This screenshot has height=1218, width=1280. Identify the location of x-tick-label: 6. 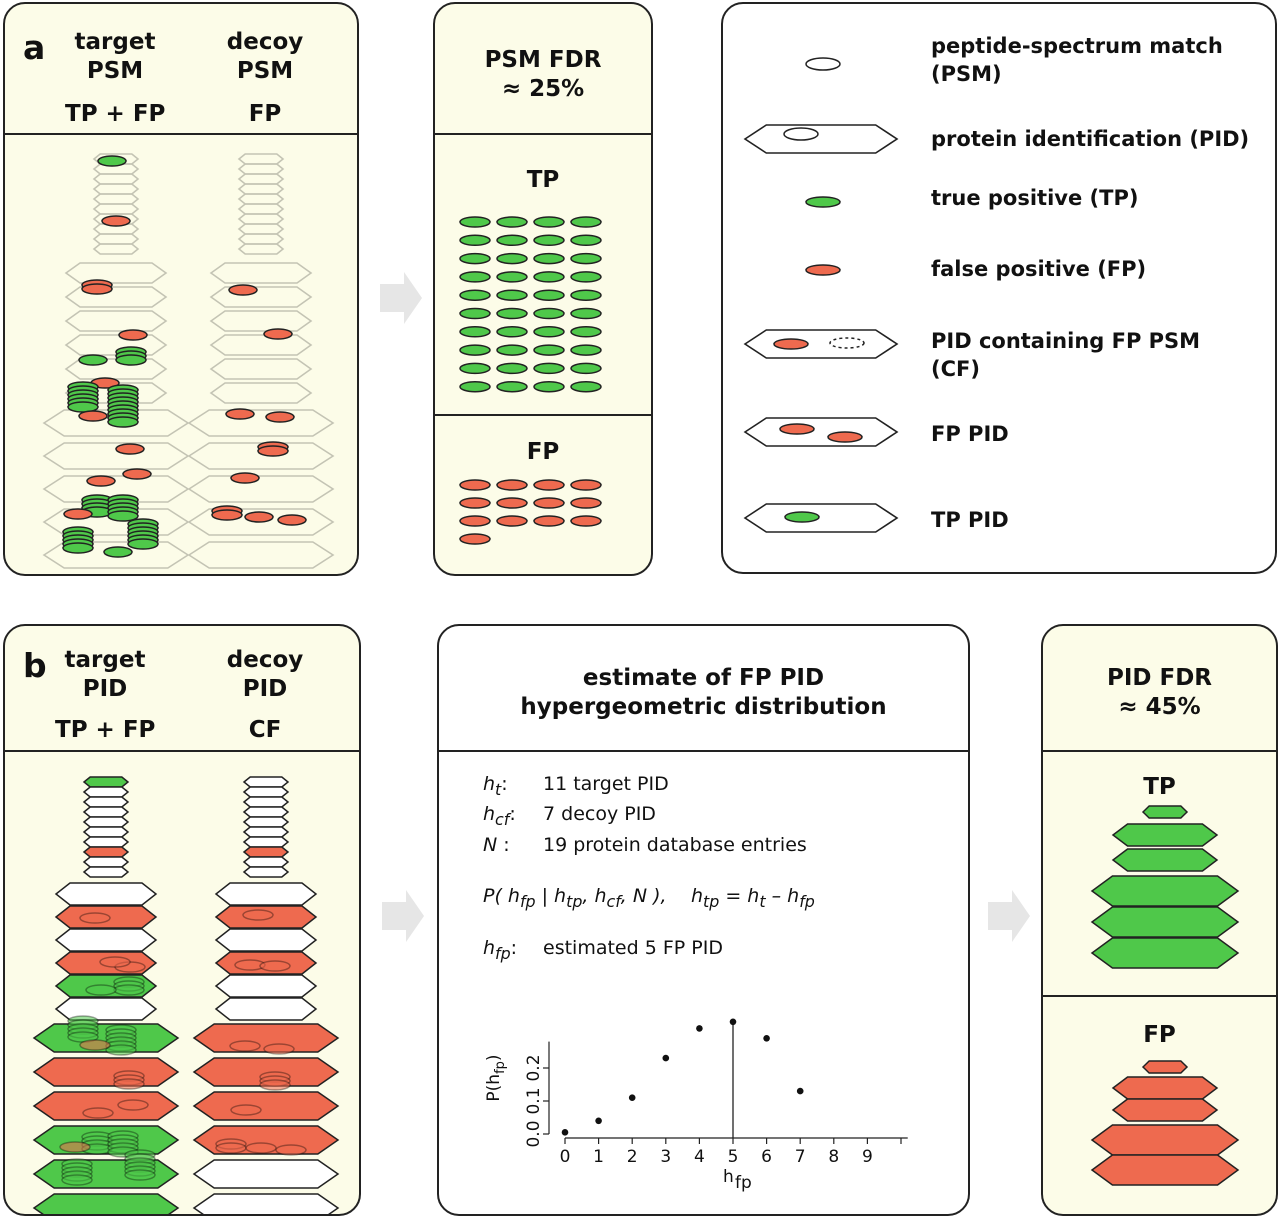
(766, 1157).